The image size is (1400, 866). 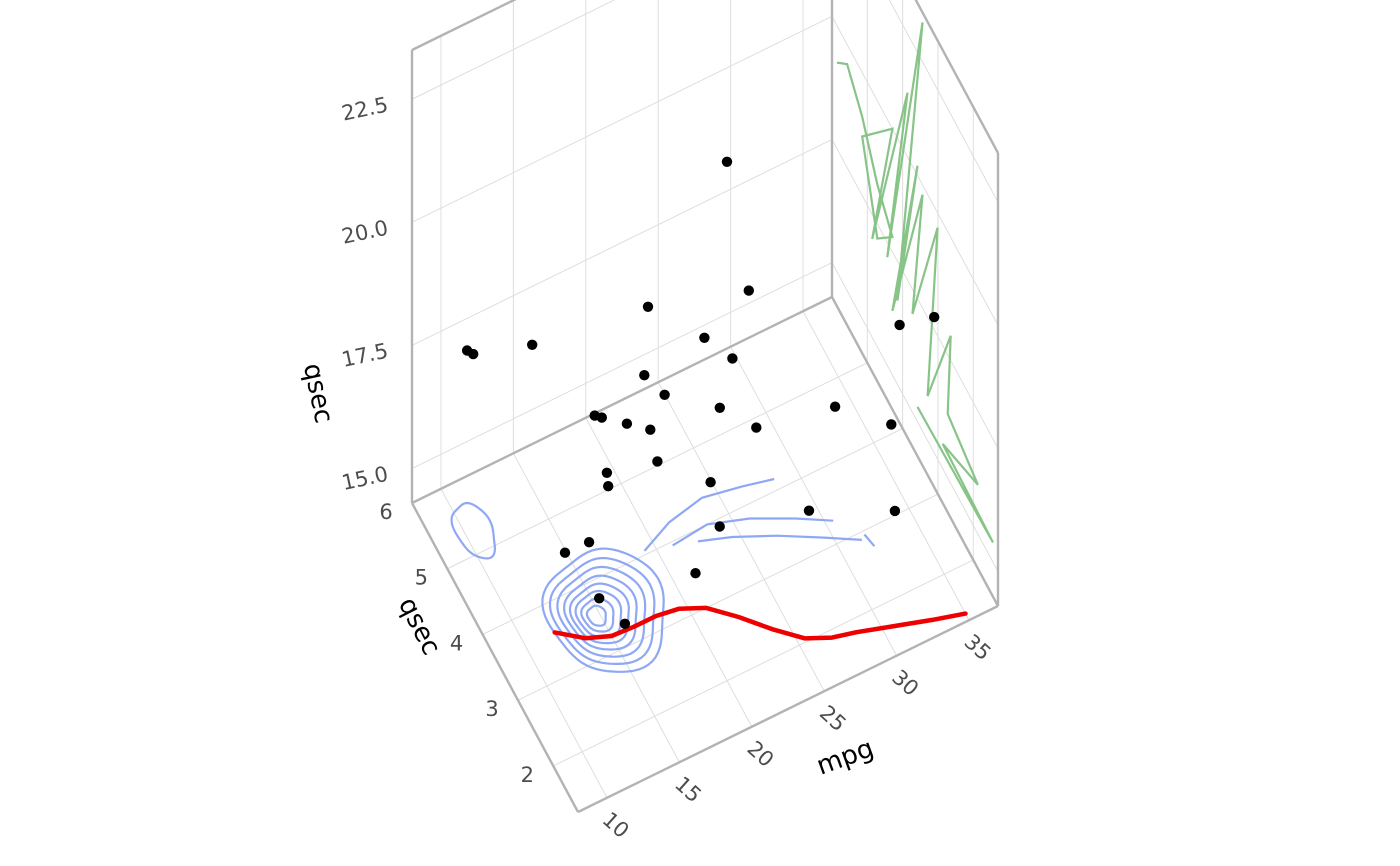 What do you see at coordinates (688, 790) in the screenshot?
I see `x-tick-label: 15` at bounding box center [688, 790].